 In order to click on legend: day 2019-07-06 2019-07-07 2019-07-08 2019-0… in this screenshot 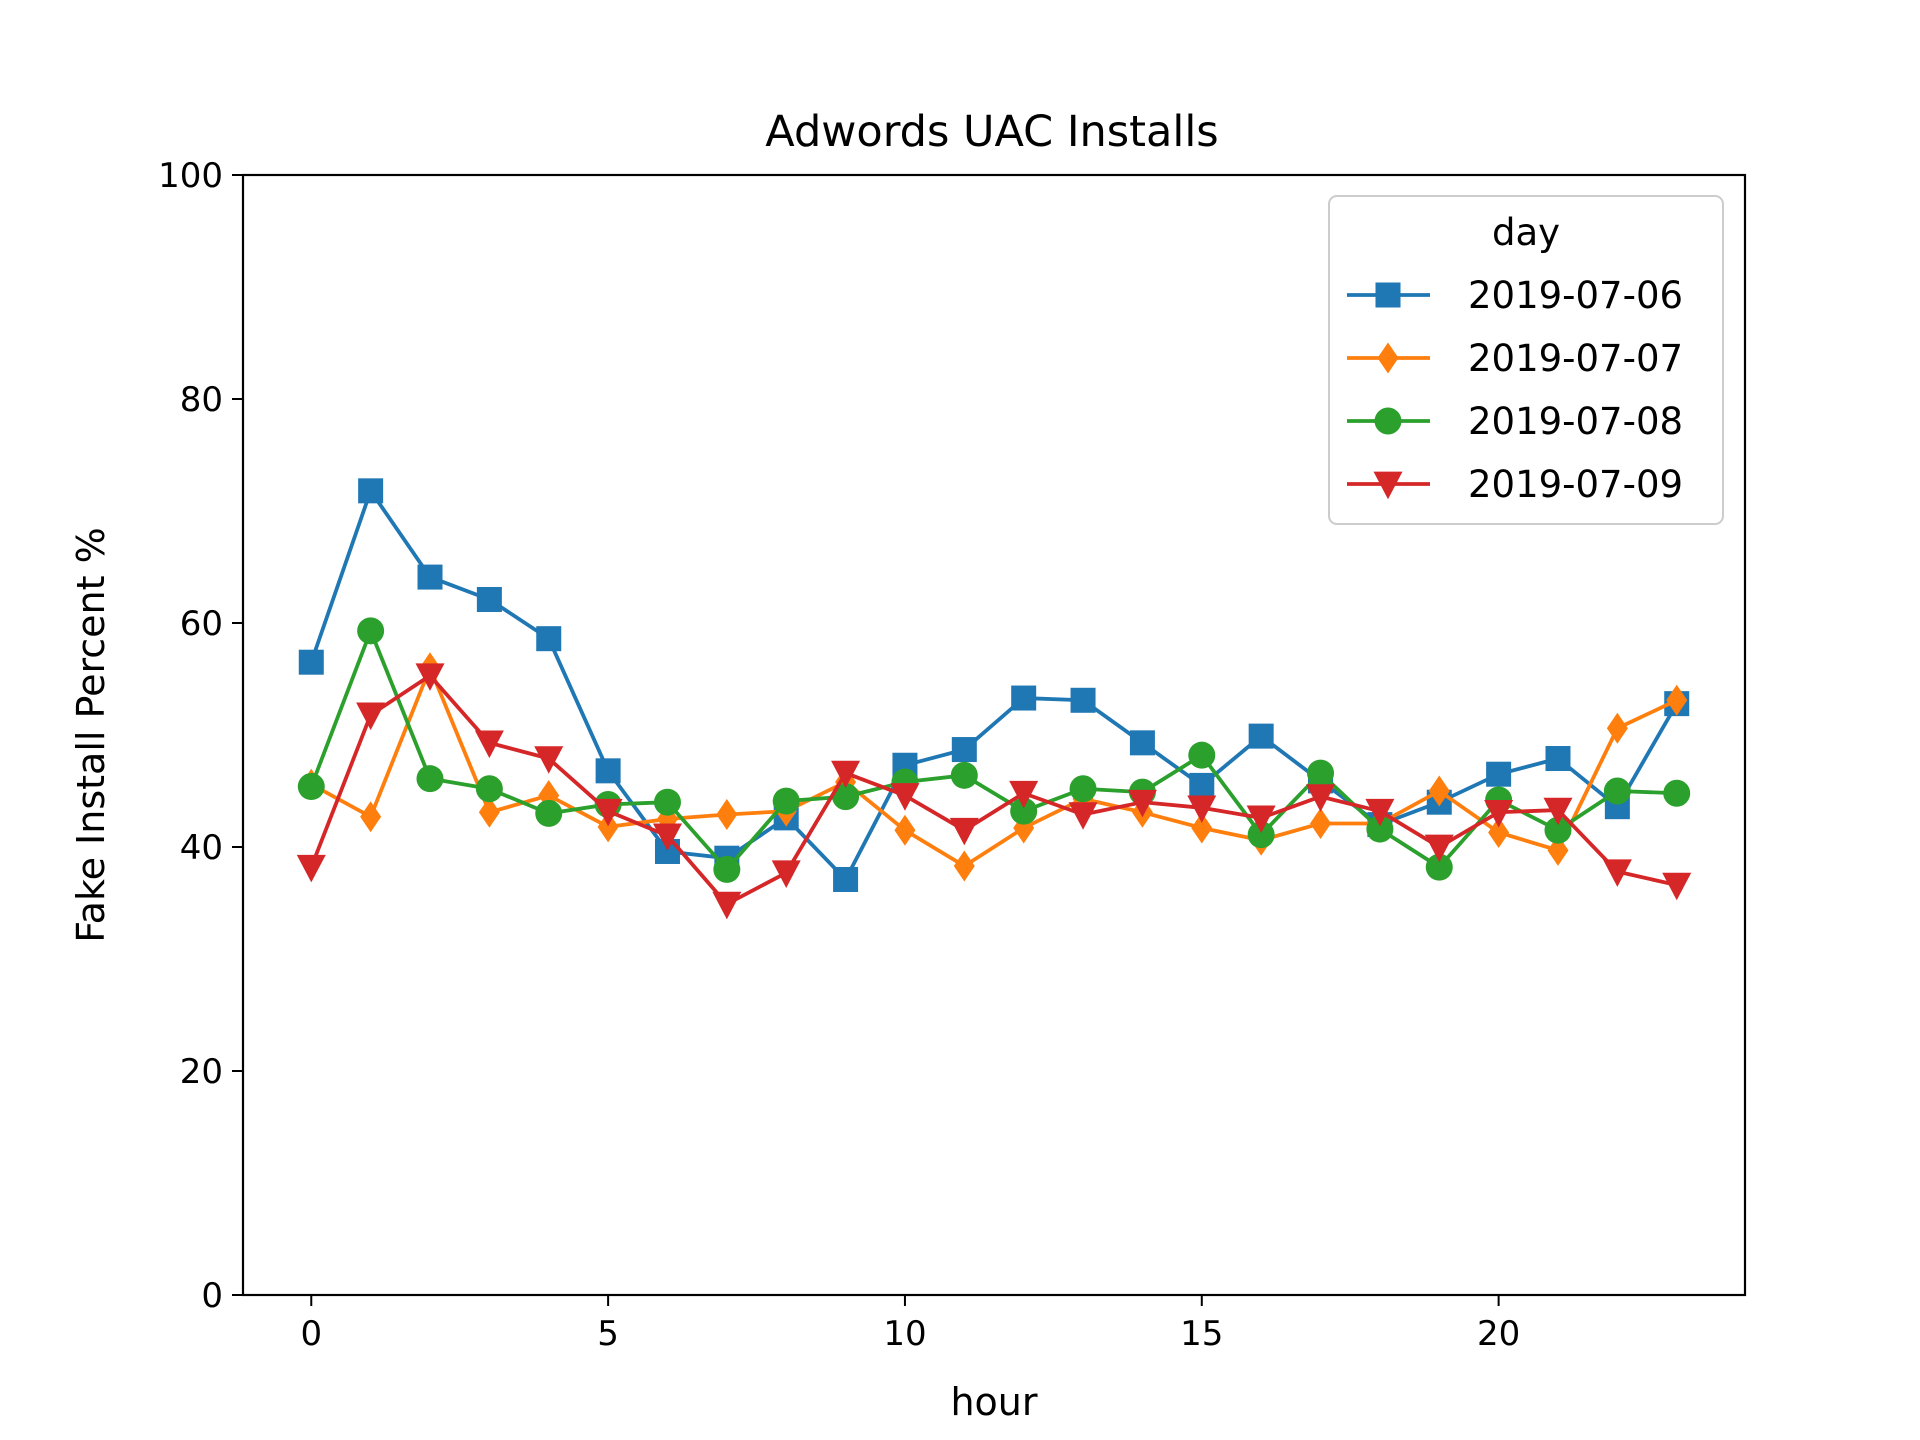, I will do `click(1526, 360)`.